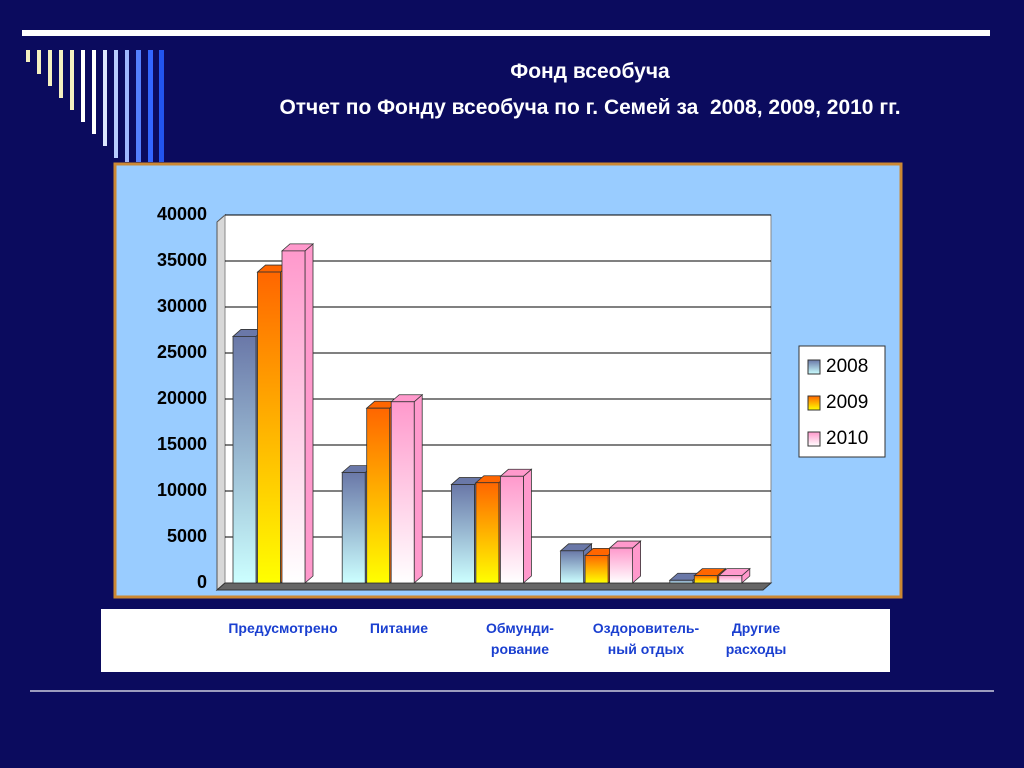  Describe the element at coordinates (283, 628) in the screenshot. I see `x-tick-label: Предусмотрено` at that location.